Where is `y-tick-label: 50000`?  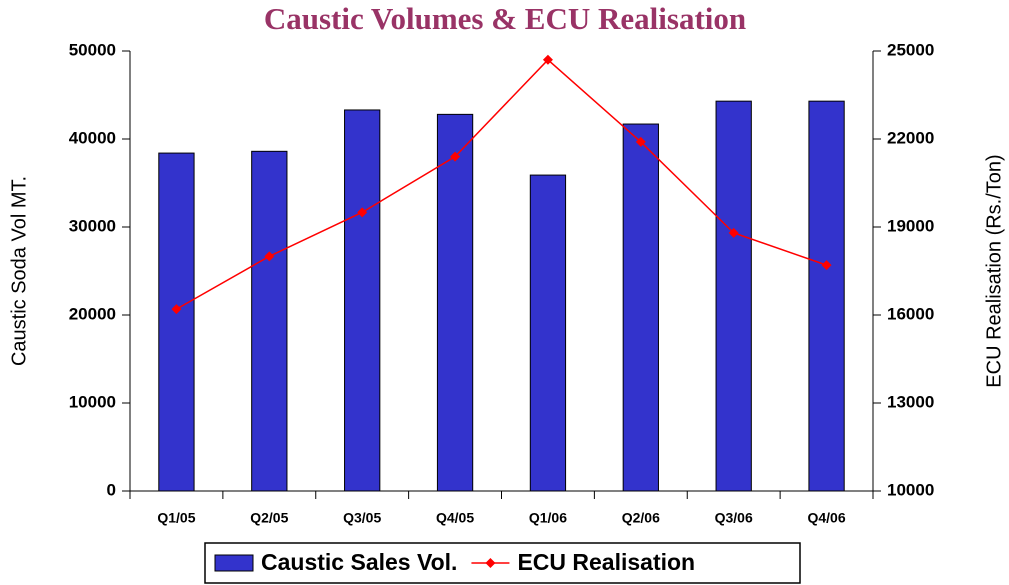 y-tick-label: 50000 is located at coordinates (92, 49).